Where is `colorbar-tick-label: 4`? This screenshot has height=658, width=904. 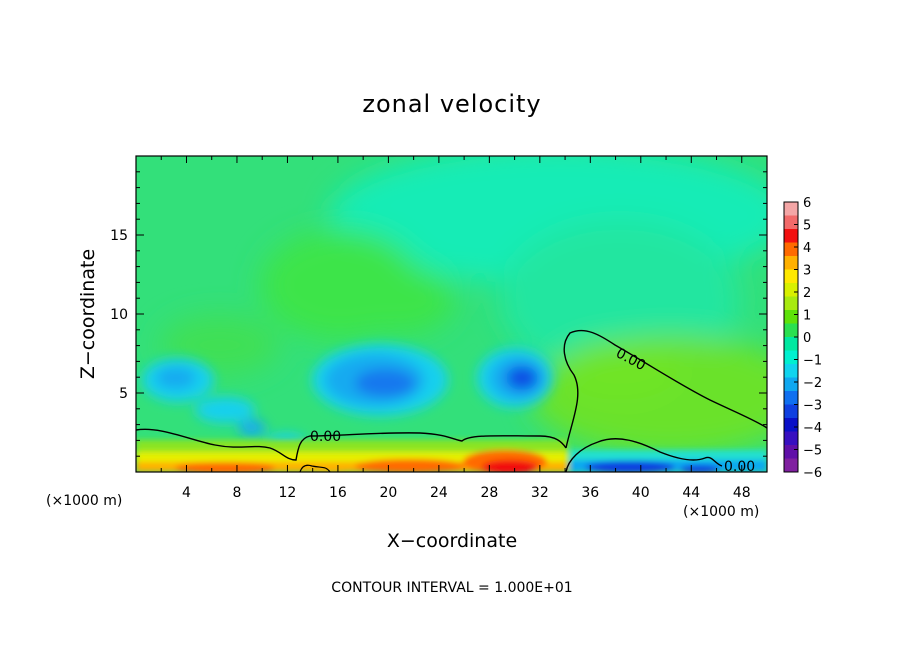 colorbar-tick-label: 4 is located at coordinates (807, 248).